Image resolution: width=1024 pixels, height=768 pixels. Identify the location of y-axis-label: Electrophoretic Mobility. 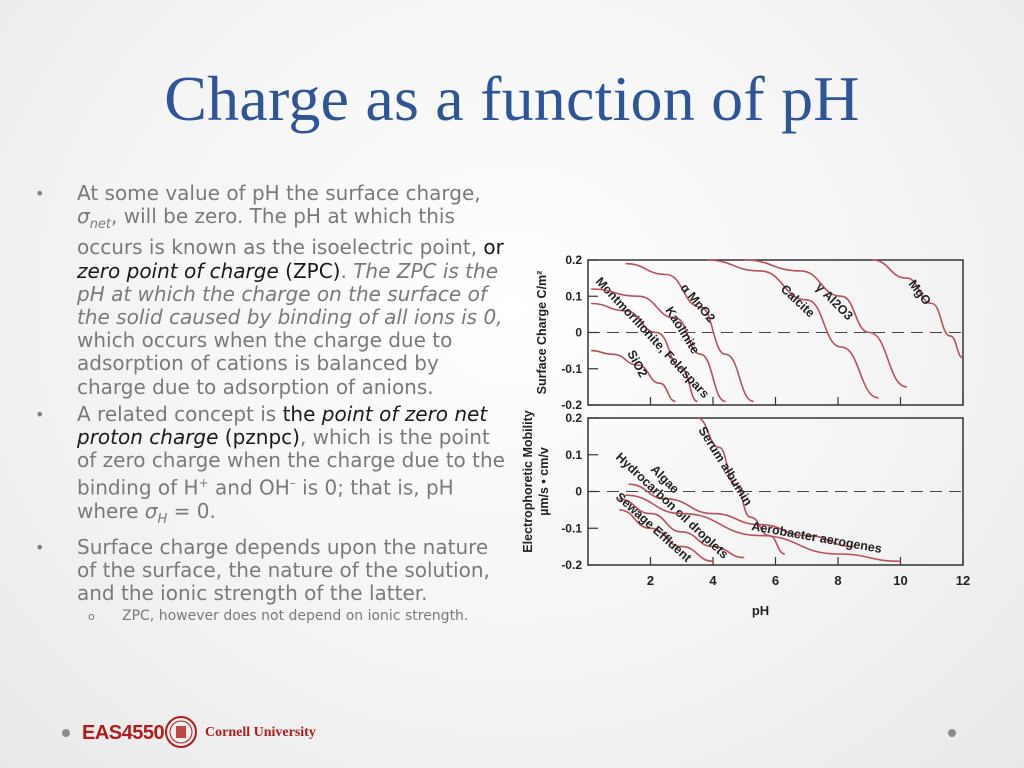
(528, 481).